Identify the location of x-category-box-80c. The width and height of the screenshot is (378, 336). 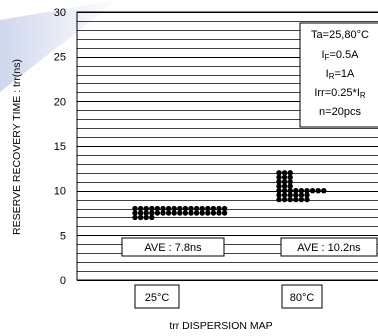
(302, 296).